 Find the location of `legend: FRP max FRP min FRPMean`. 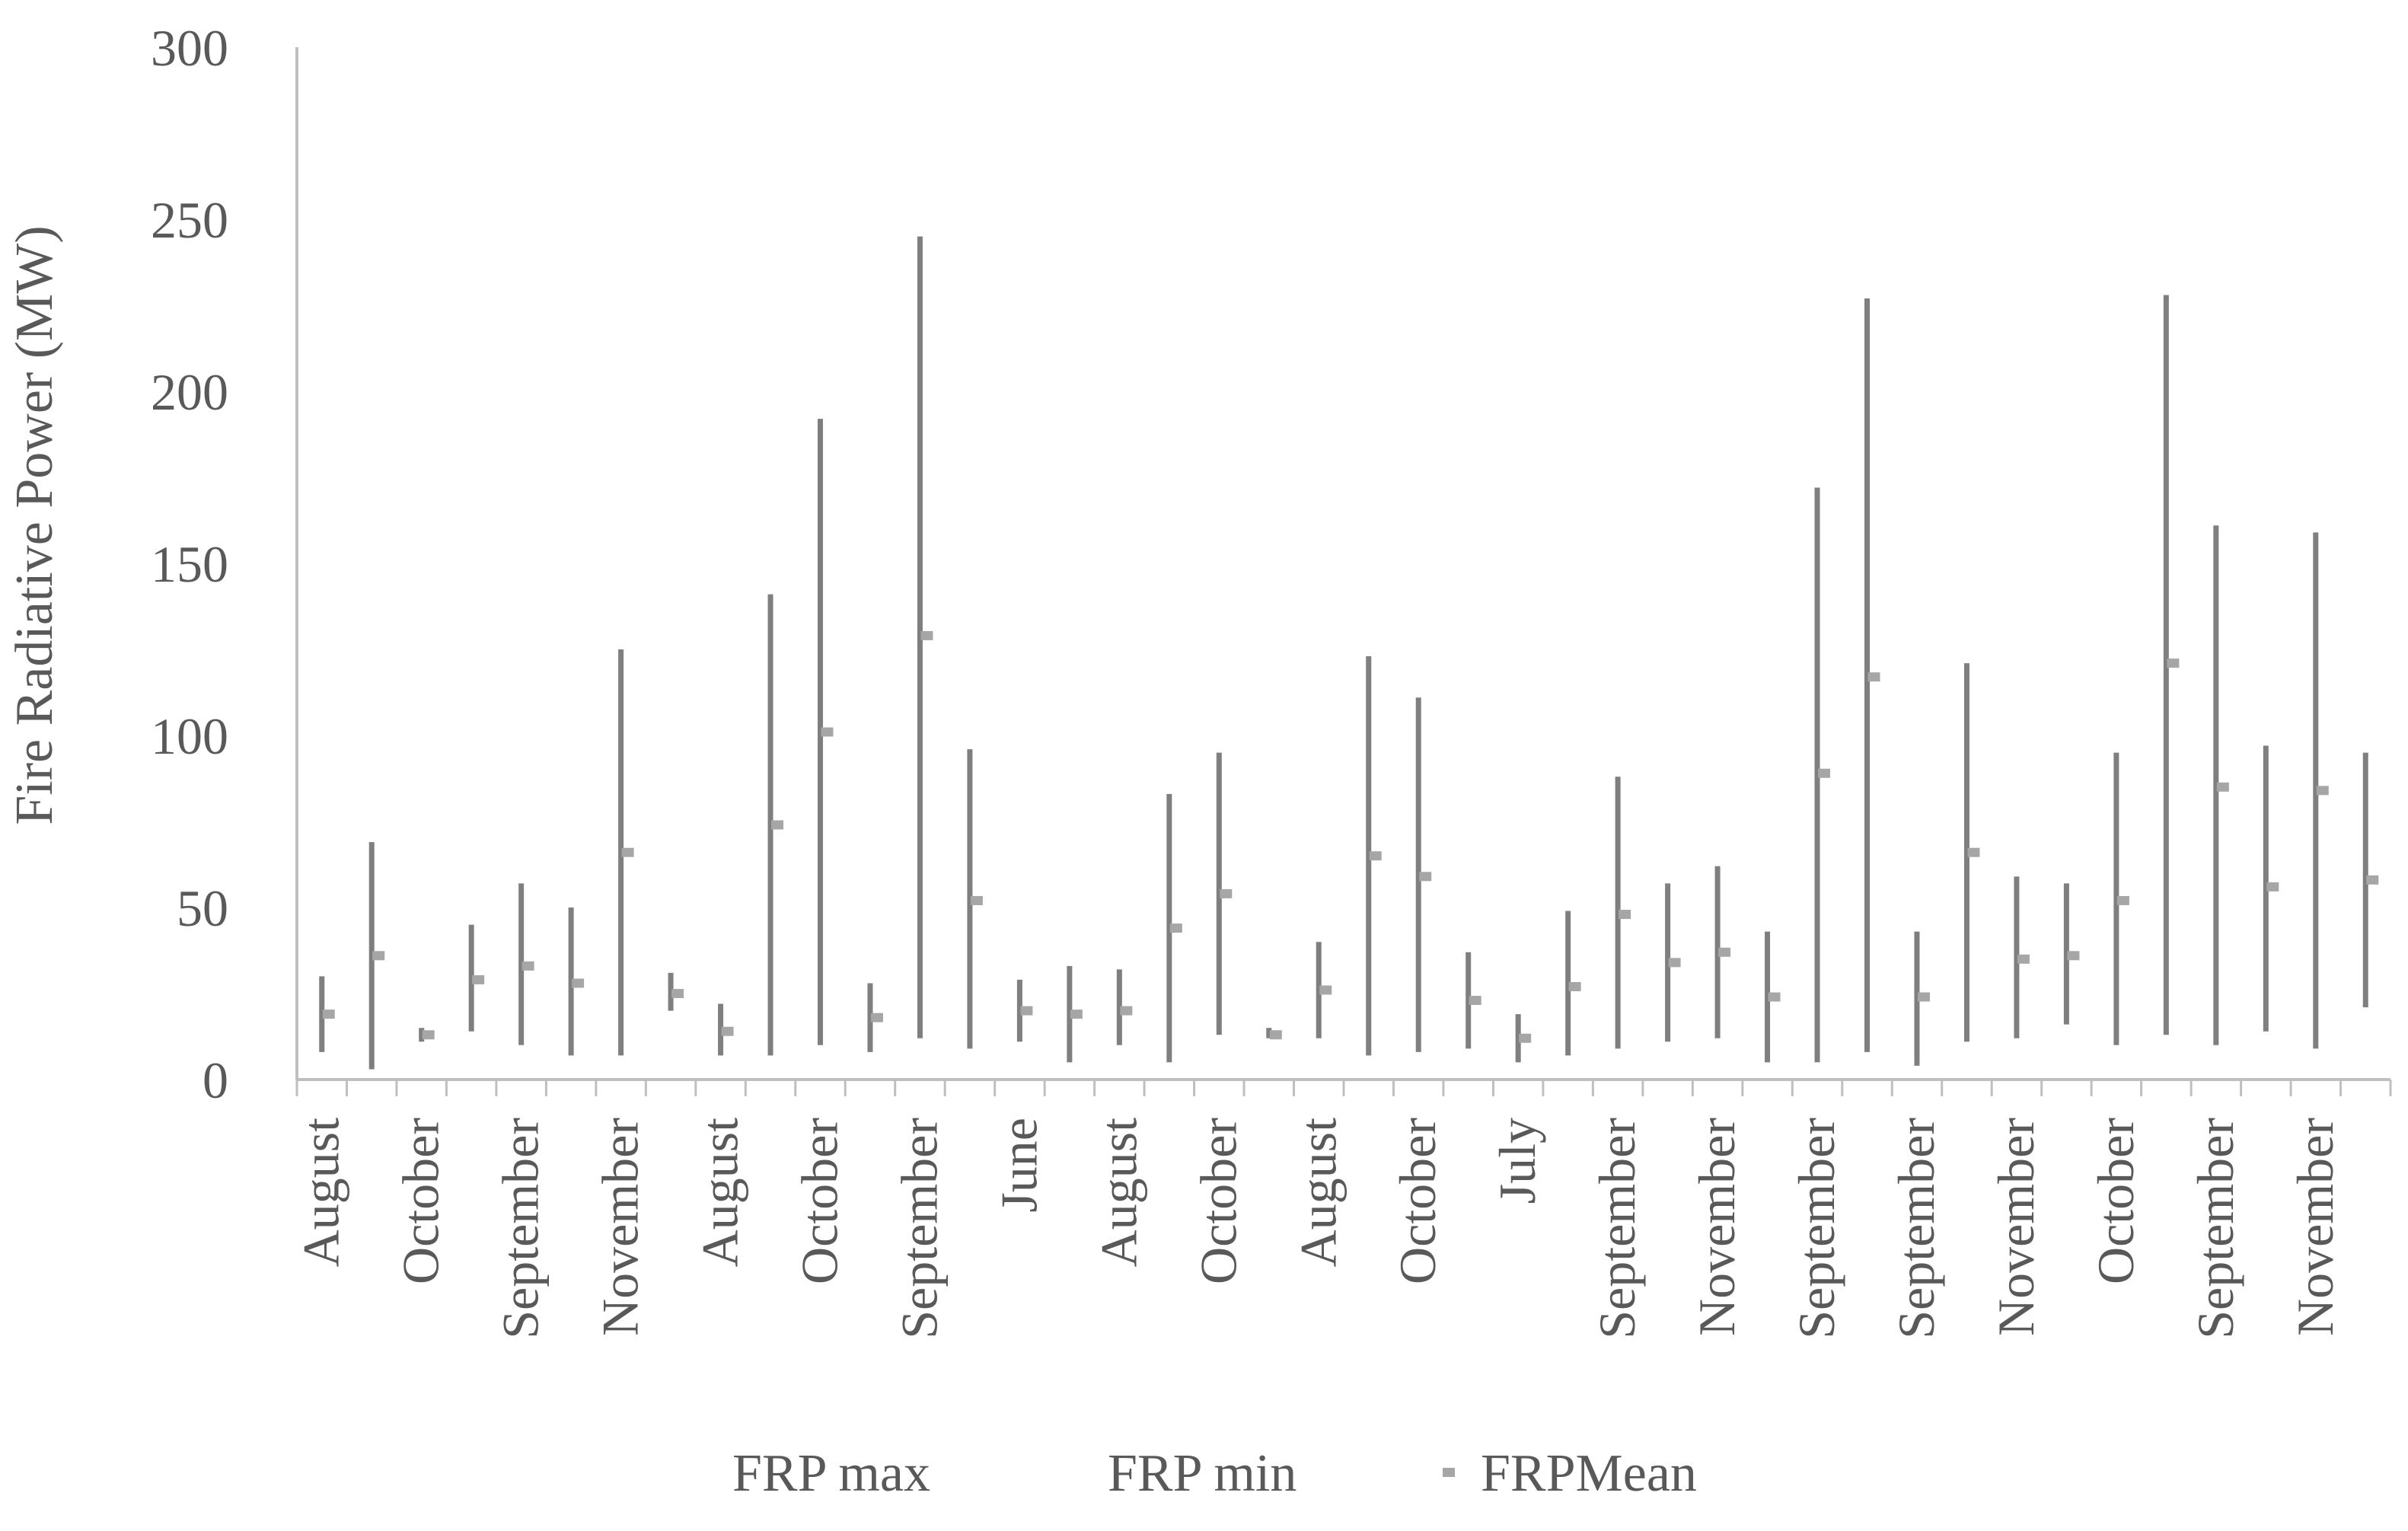

legend: FRP max FRP min FRPMean is located at coordinates (1214, 1474).